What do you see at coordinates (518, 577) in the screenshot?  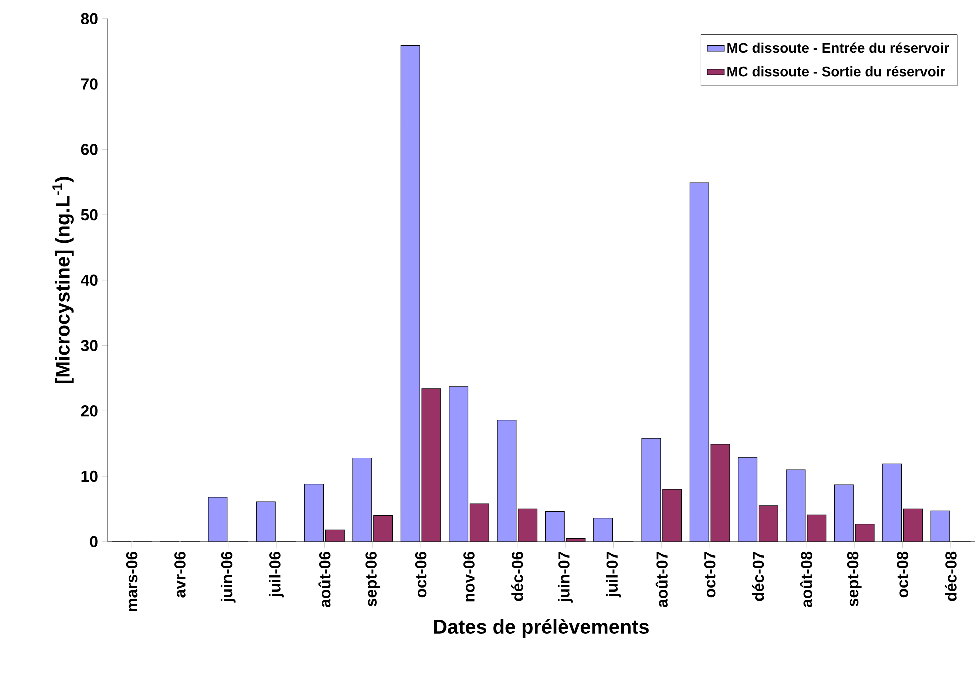 I see `x-tick-label: déc-06` at bounding box center [518, 577].